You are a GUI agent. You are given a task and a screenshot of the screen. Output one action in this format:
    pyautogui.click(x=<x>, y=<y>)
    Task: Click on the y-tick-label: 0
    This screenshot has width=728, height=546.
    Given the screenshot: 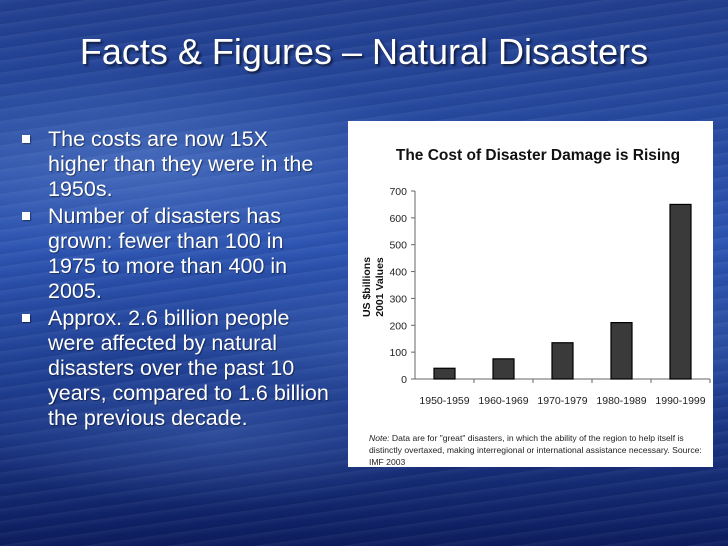 What is the action you would take?
    pyautogui.click(x=404, y=380)
    